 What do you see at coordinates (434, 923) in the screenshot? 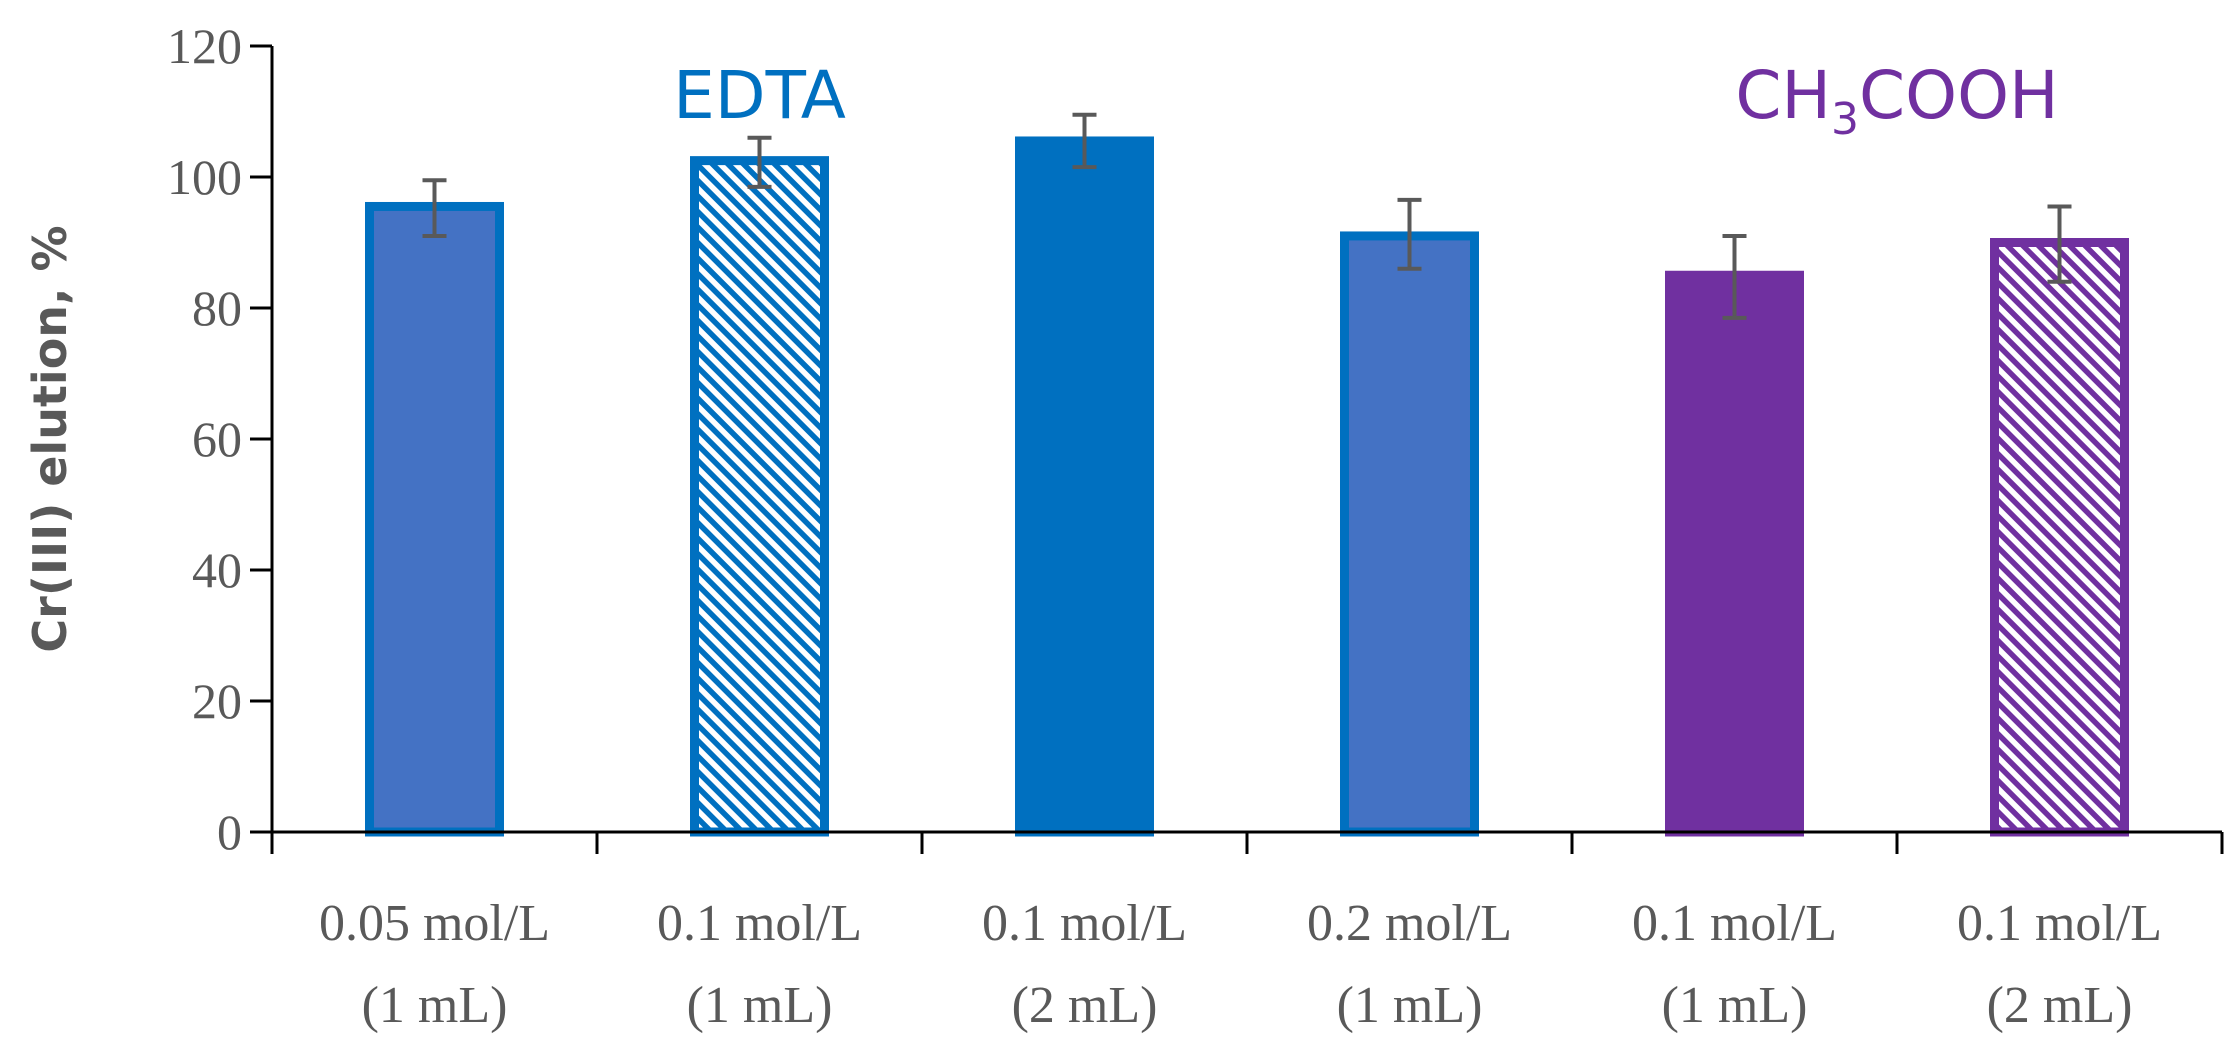
I see `category-label-1: 0.05 mol/L` at bounding box center [434, 923].